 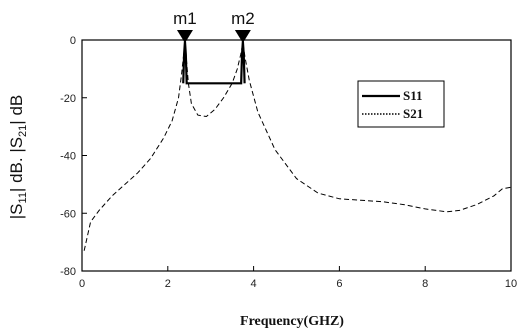 I want to click on x-tick-label: 0, so click(x=82, y=284).